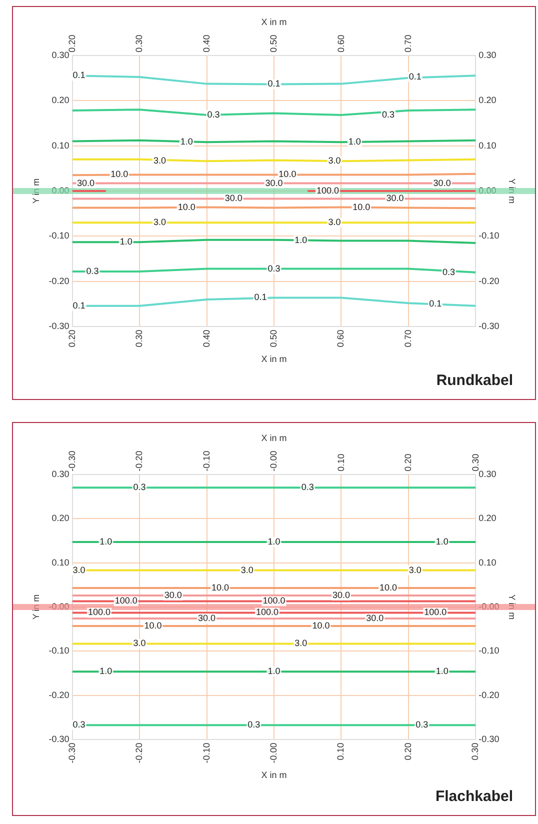 The image size is (538, 824). Describe the element at coordinates (61, 562) in the screenshot. I see `y-tick-label: 0.10` at that location.